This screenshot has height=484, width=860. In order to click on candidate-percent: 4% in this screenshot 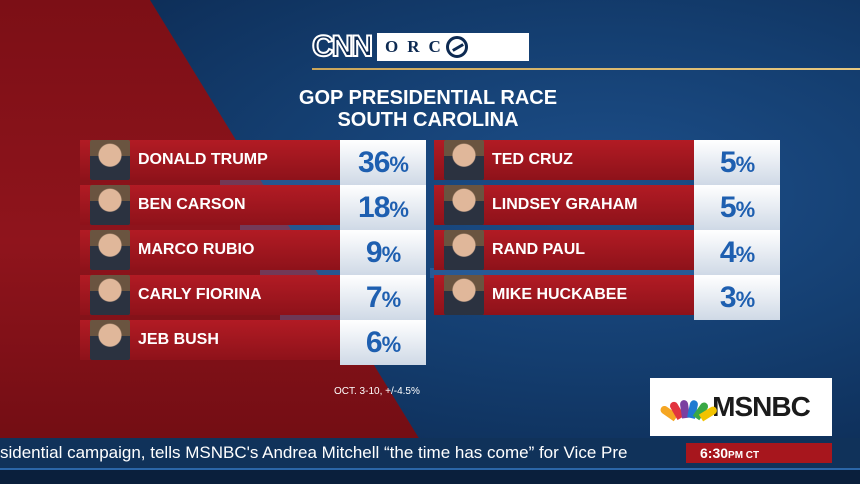, I will do `click(737, 252)`.